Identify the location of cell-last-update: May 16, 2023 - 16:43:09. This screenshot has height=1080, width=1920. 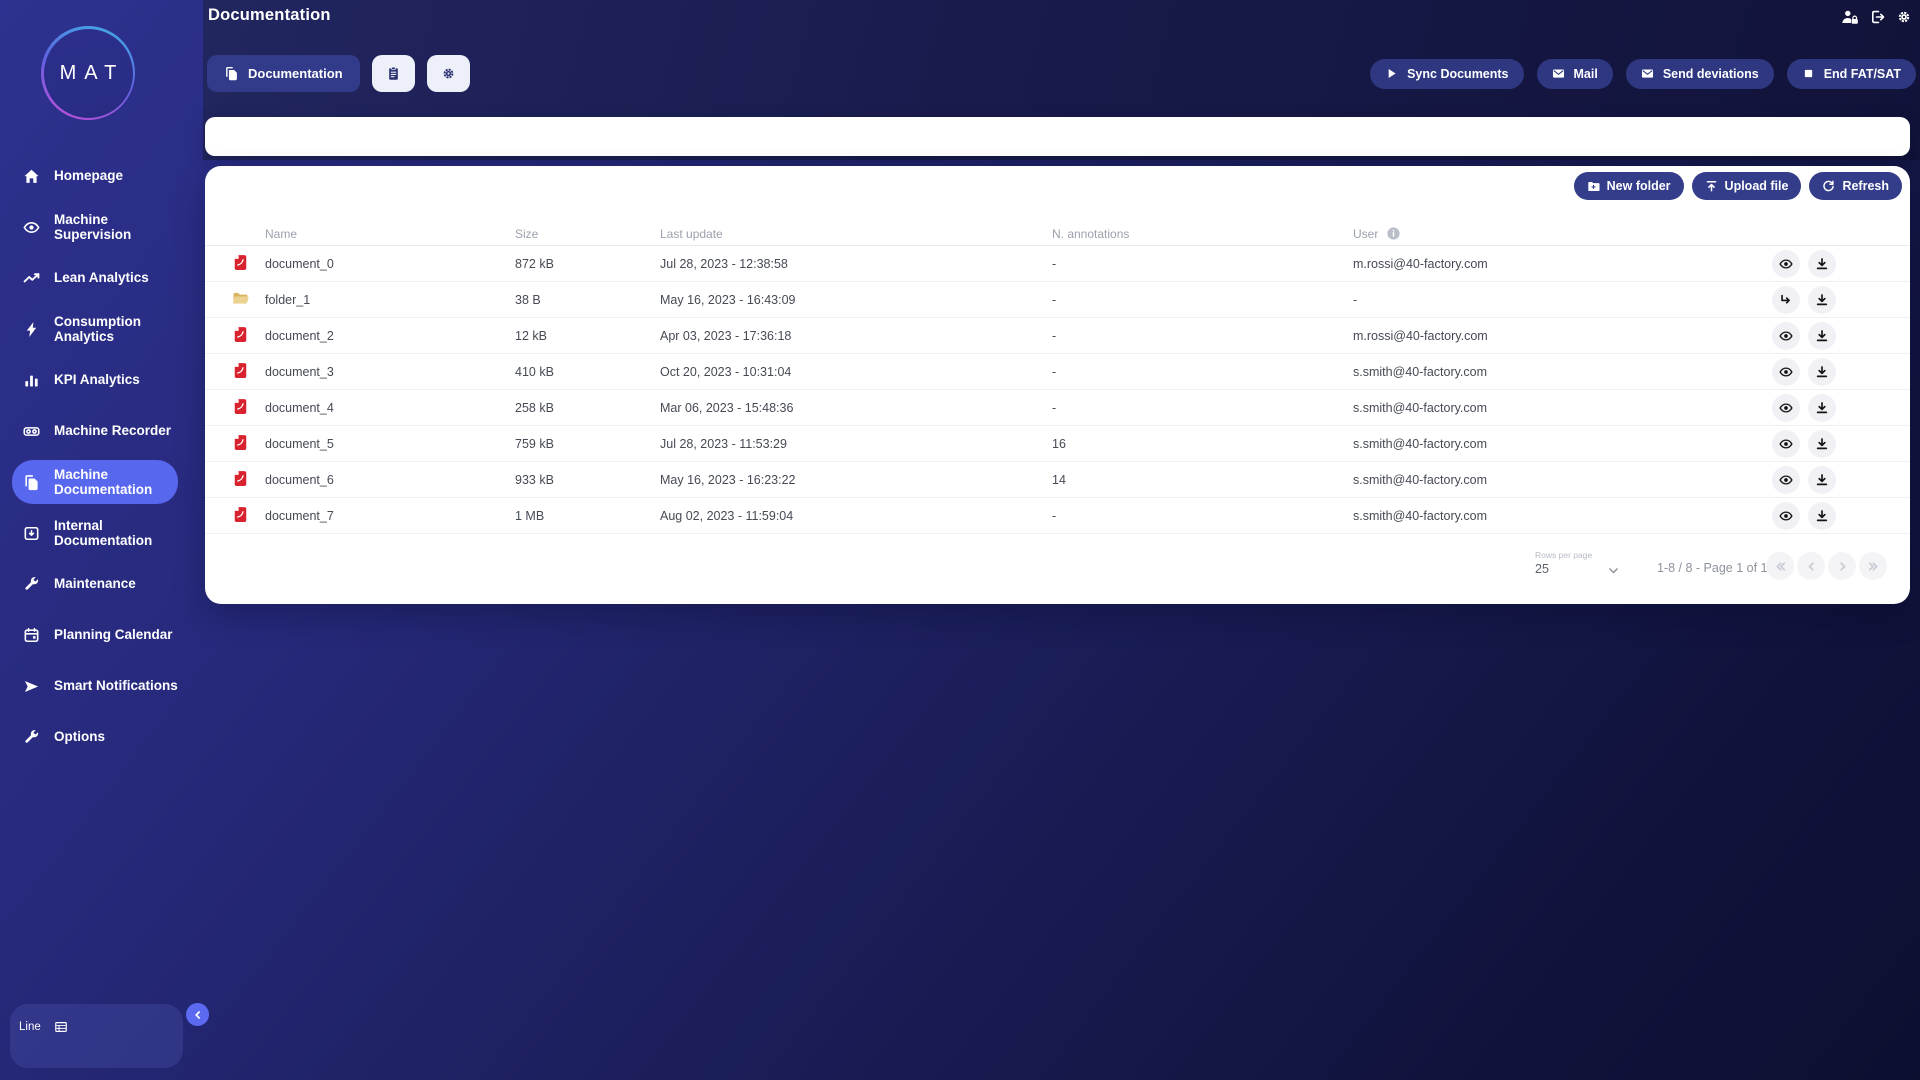
(728, 299).